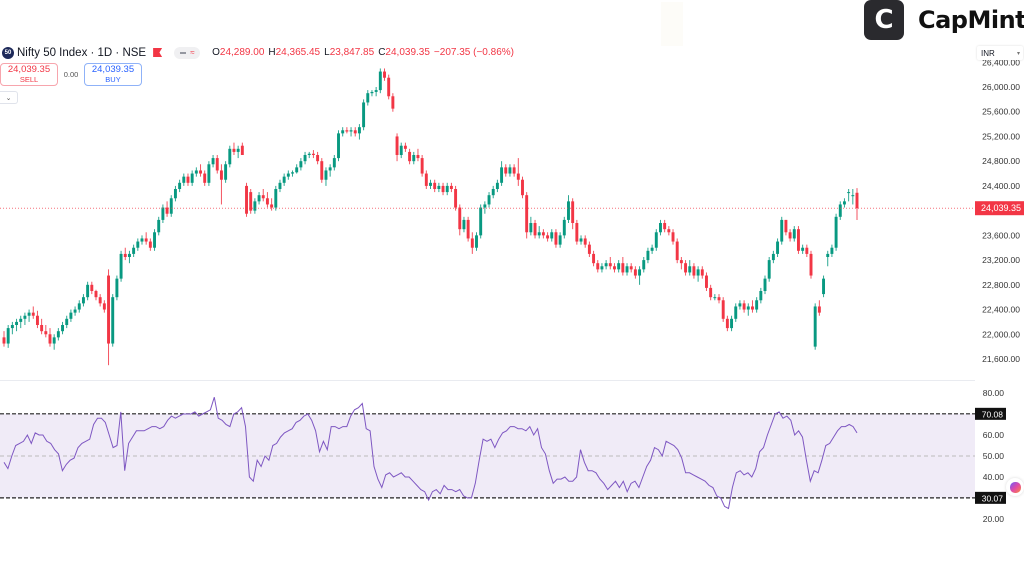  I want to click on minus-icon, so click(182, 52).